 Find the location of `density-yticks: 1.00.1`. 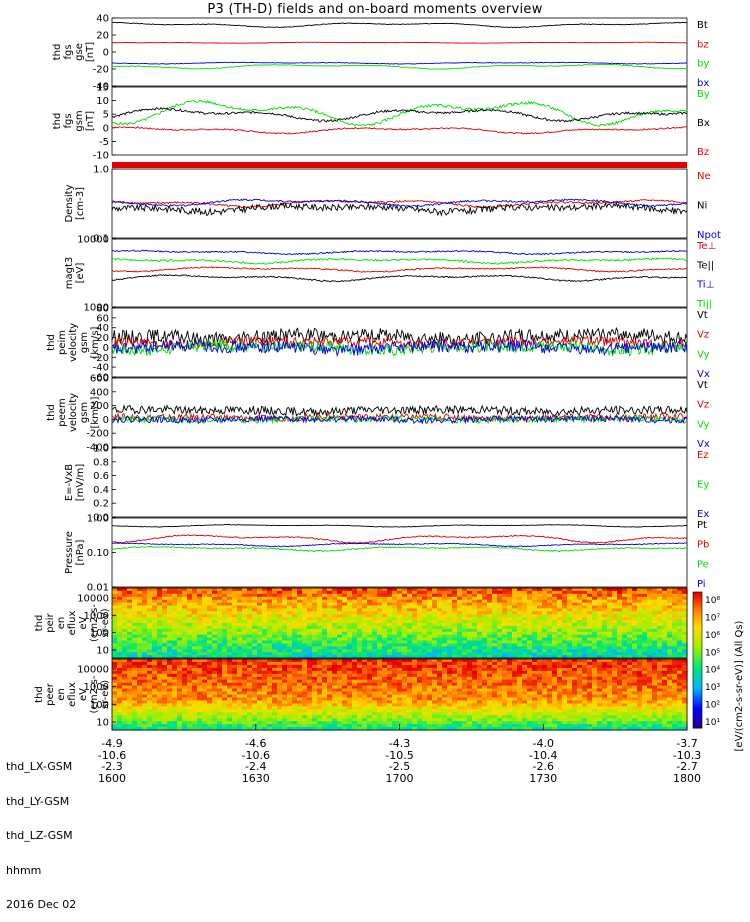

density-yticks: 1.00.1 is located at coordinates (104, 205).